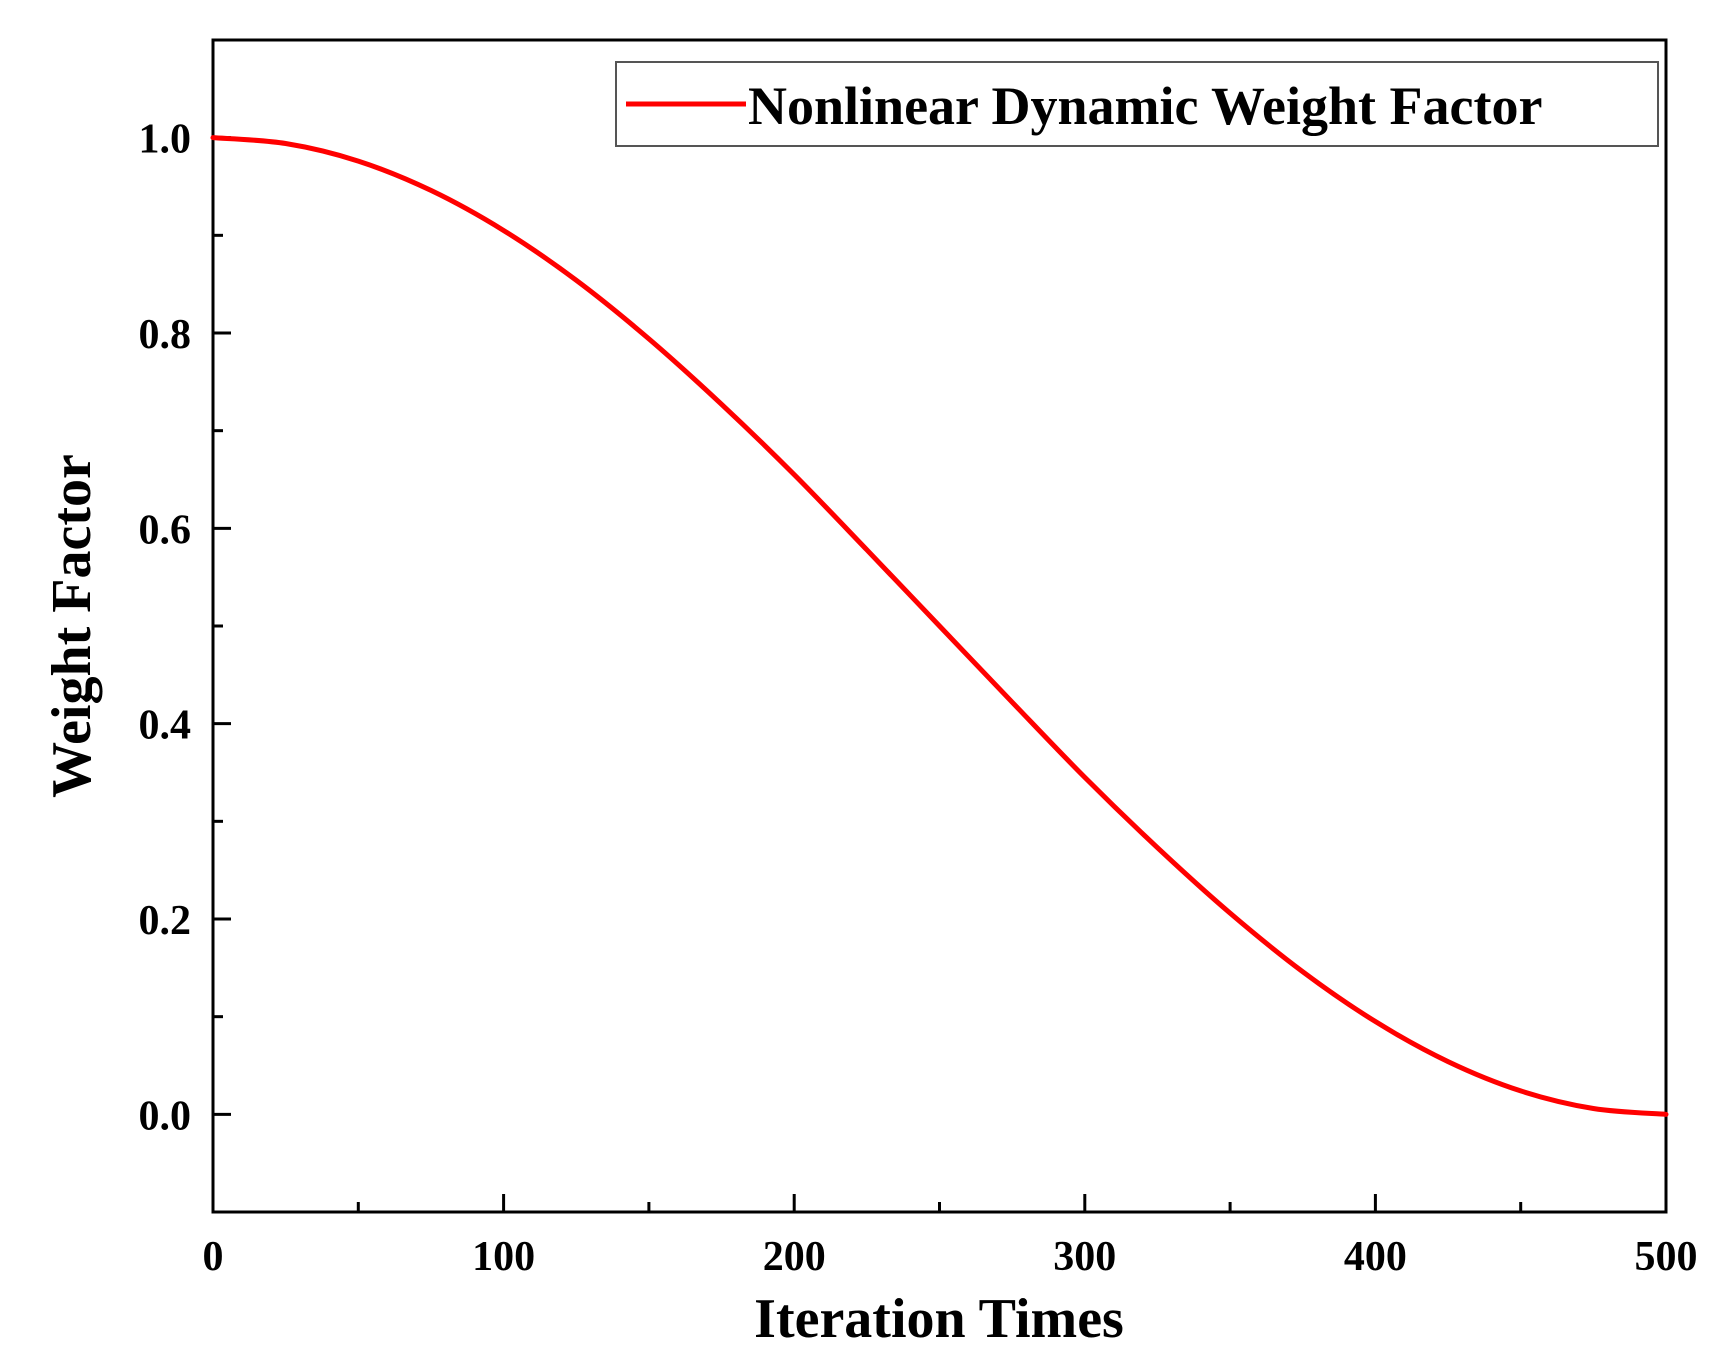 This screenshot has width=1726, height=1367. Describe the element at coordinates (794, 1257) in the screenshot. I see `x-tick-label: 200` at that location.